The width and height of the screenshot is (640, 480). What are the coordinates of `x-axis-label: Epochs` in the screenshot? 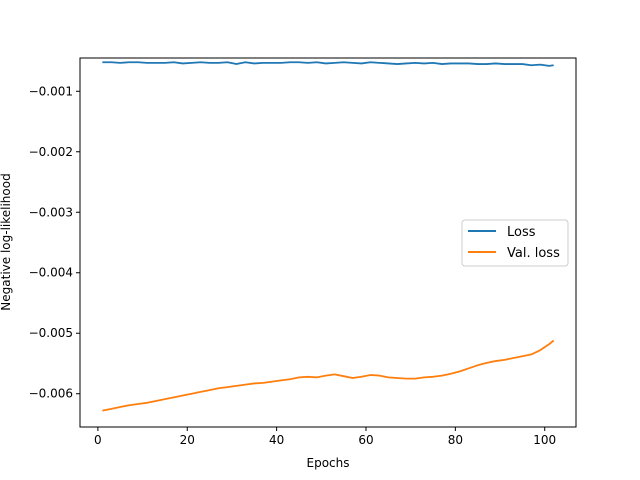 It's located at (328, 463).